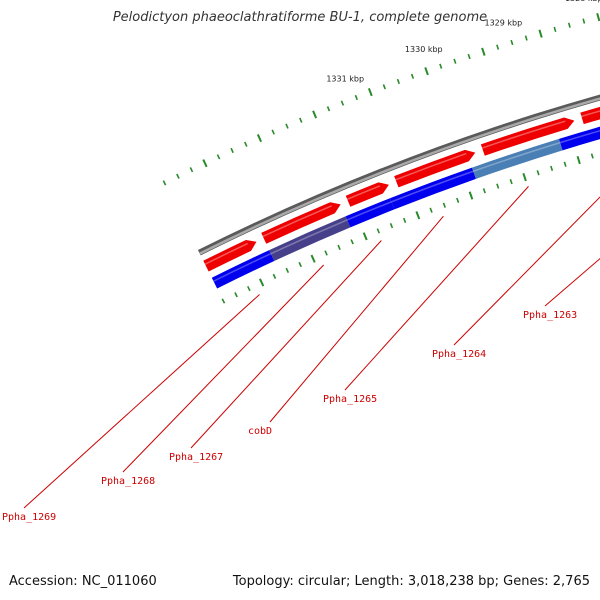 Image resolution: width=600 pixels, height=600 pixels. I want to click on gene-label-2: Ppha_1268, so click(212, 375).